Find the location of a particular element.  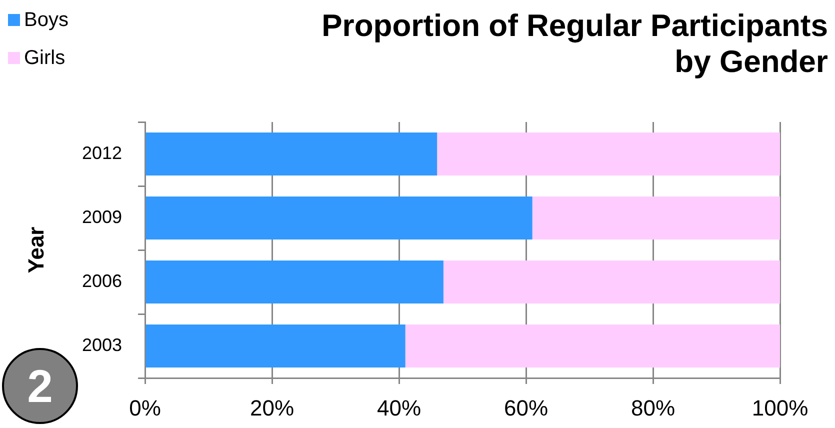

chart-title: Proportion of Regular Participants by Gender is located at coordinates (574, 44).